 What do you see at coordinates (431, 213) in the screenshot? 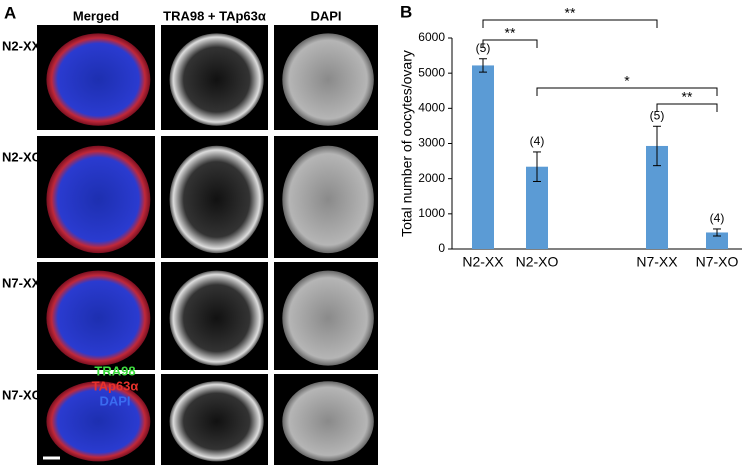
I see `y-tick-label: 1000` at bounding box center [431, 213].